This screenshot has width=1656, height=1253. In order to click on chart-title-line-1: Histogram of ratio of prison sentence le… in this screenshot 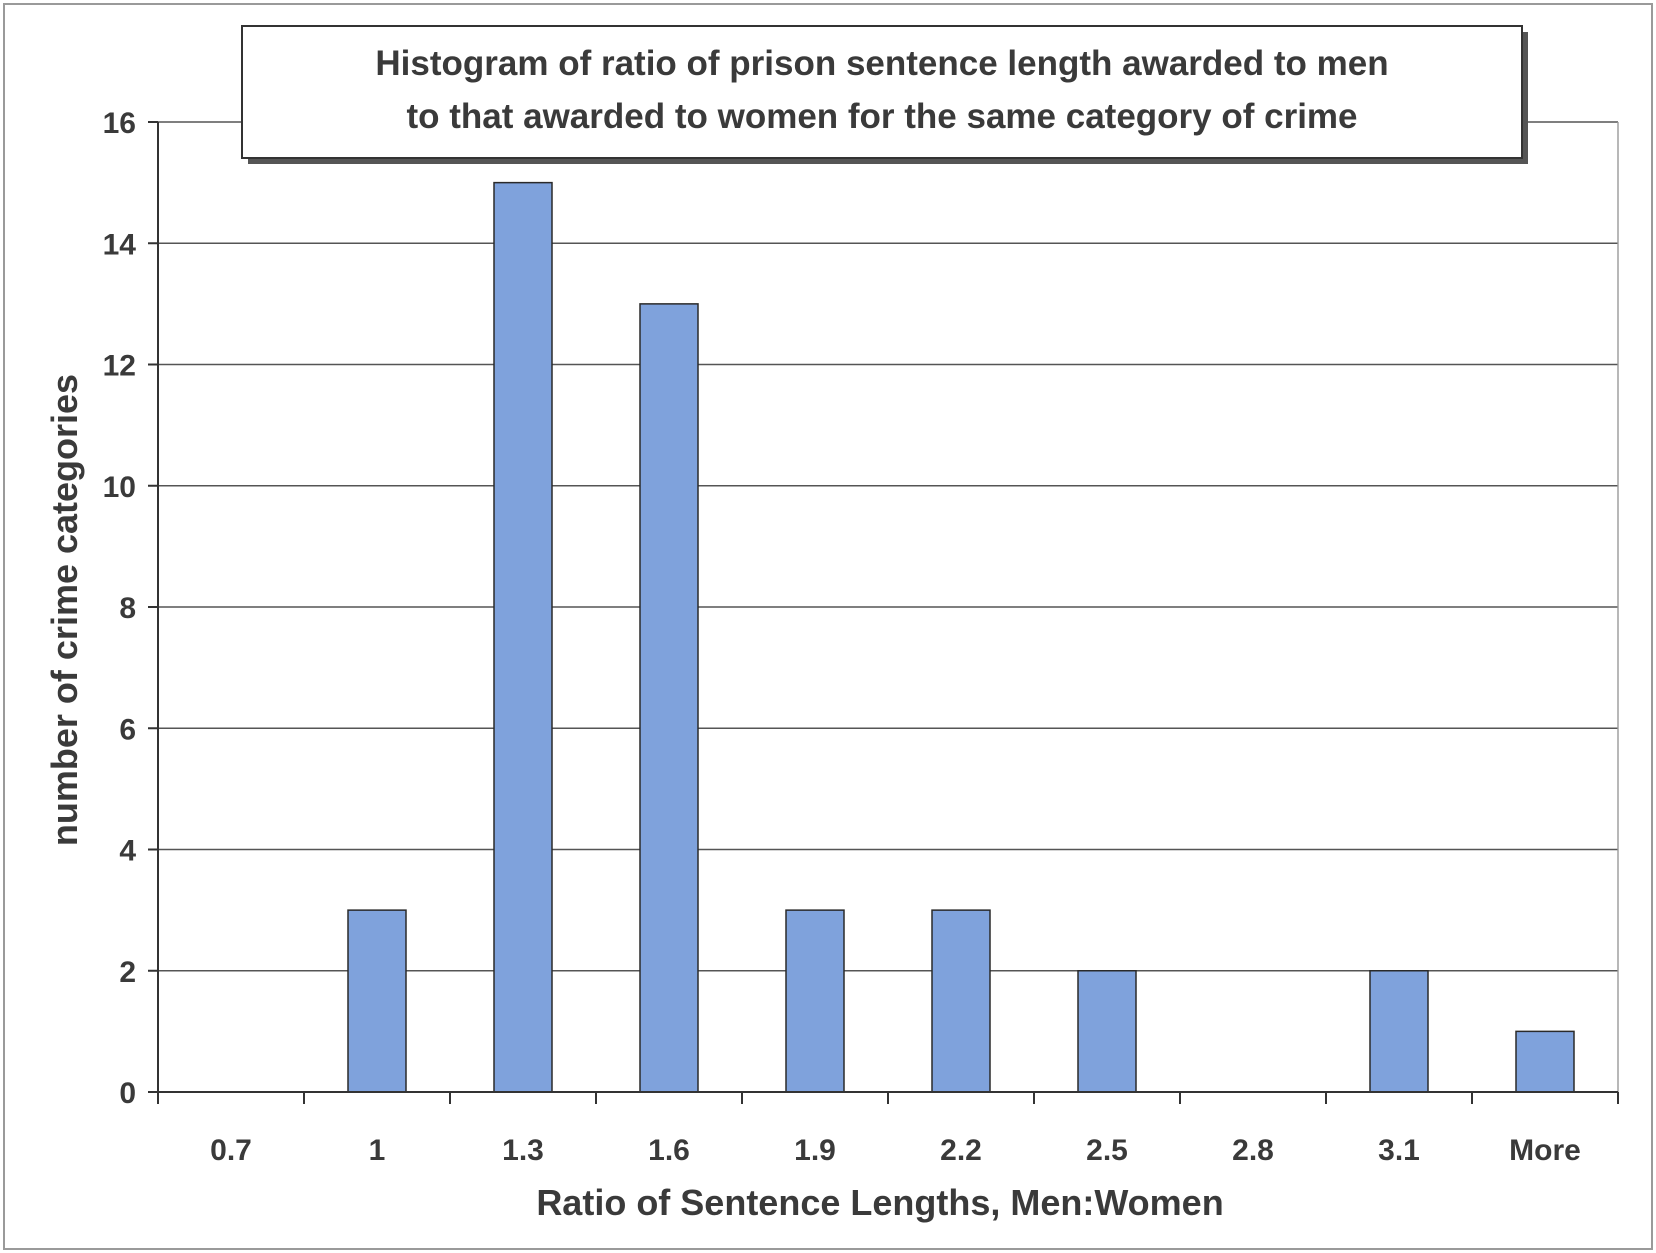, I will do `click(881, 63)`.